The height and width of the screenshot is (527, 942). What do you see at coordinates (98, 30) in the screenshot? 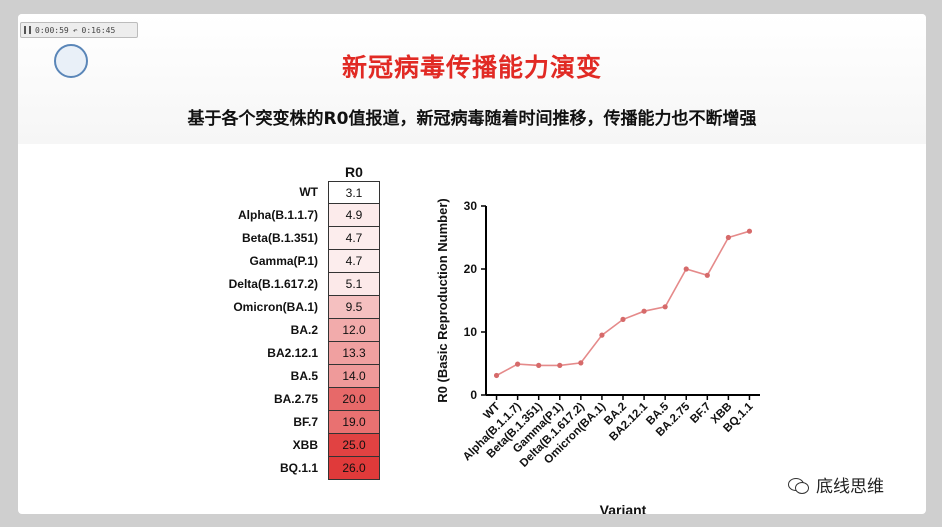
I see `total-time: 0:16:45` at bounding box center [98, 30].